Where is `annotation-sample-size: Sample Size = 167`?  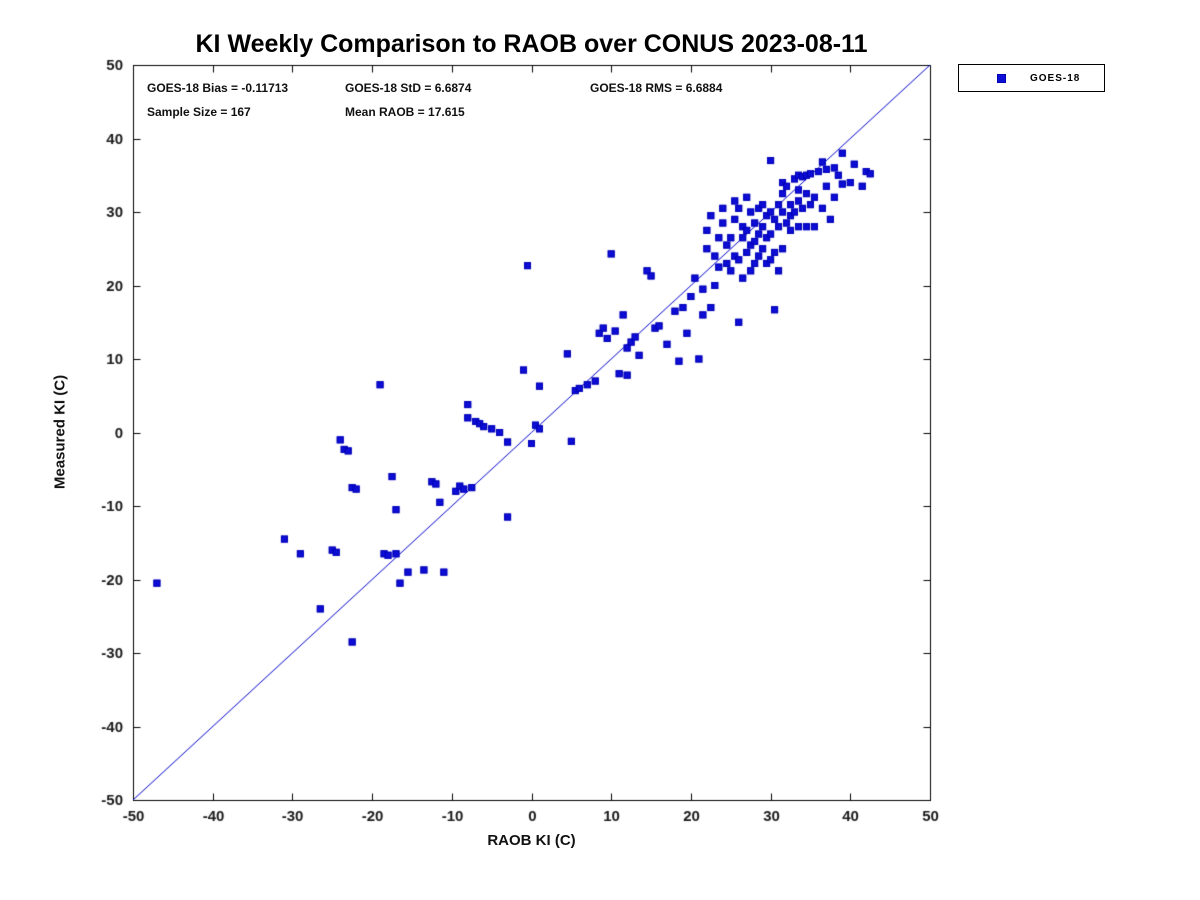
annotation-sample-size: Sample Size = 167 is located at coordinates (199, 112).